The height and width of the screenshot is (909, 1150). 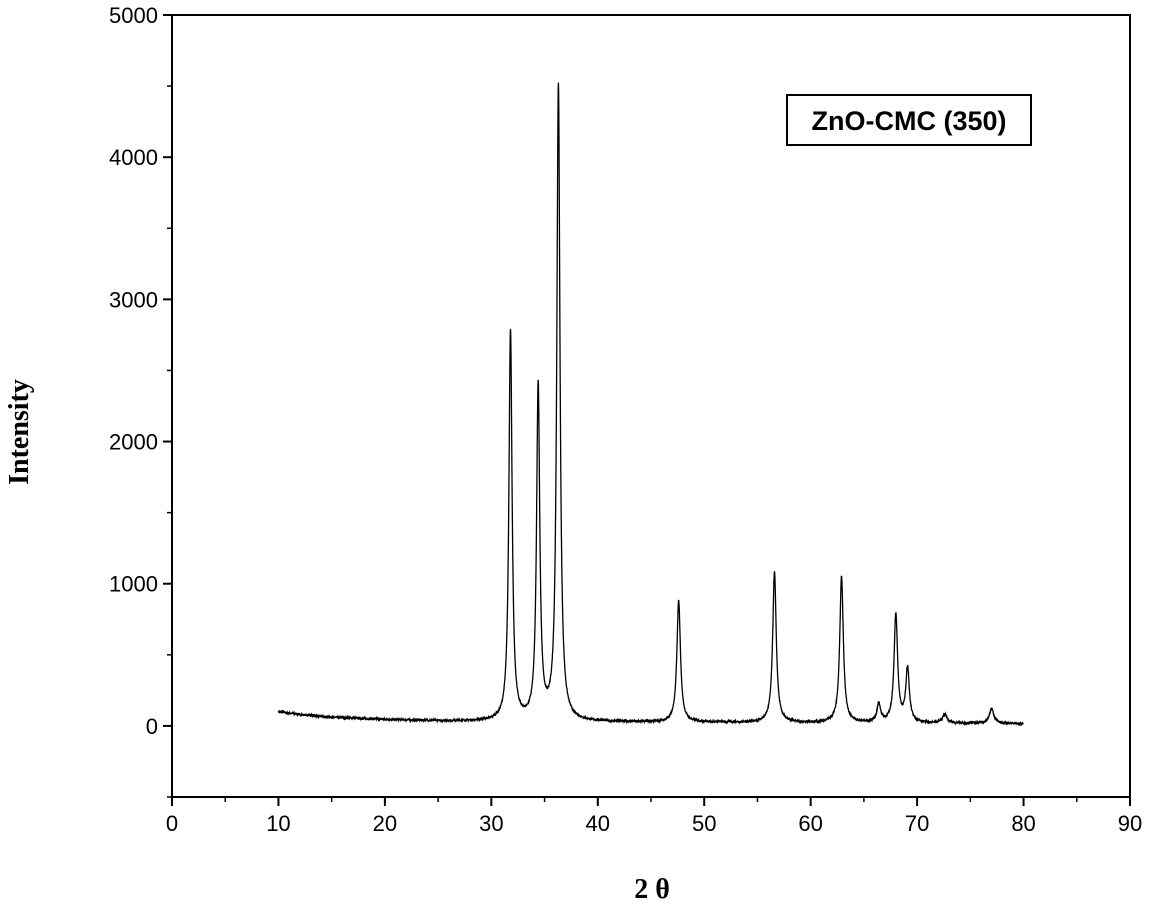 I want to click on legend: ZnO-CMC (350), so click(x=909, y=120).